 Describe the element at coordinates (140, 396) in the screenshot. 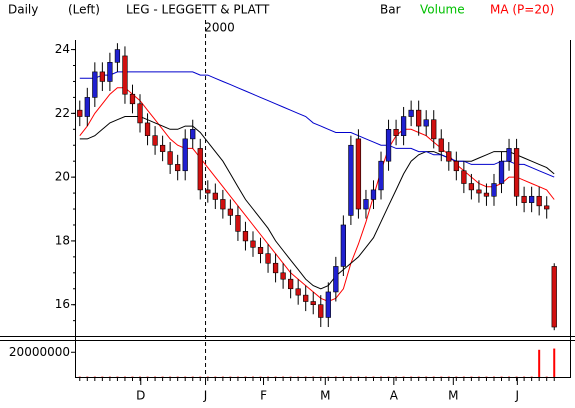

I see `x-tick-label: D` at that location.